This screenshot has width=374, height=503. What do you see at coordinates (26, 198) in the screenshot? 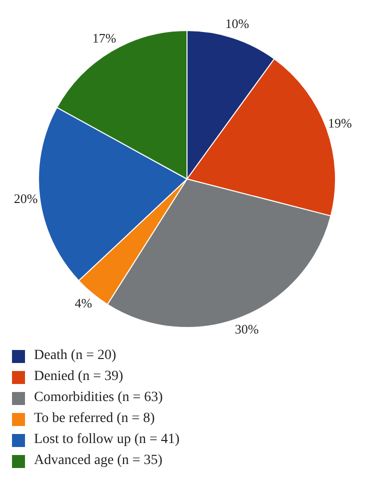
I see `data-label: 20%` at bounding box center [26, 198].